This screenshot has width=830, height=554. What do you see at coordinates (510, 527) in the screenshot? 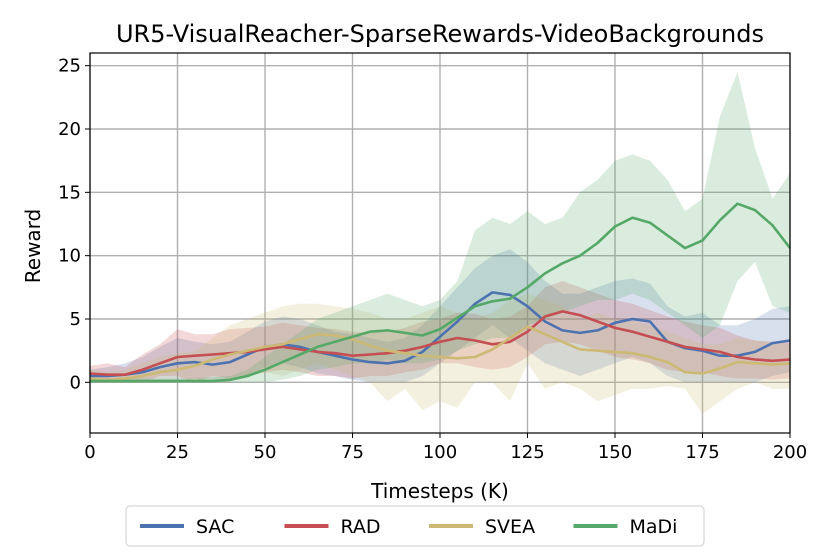
I see `legend-label-svea: SVEA` at bounding box center [510, 527].